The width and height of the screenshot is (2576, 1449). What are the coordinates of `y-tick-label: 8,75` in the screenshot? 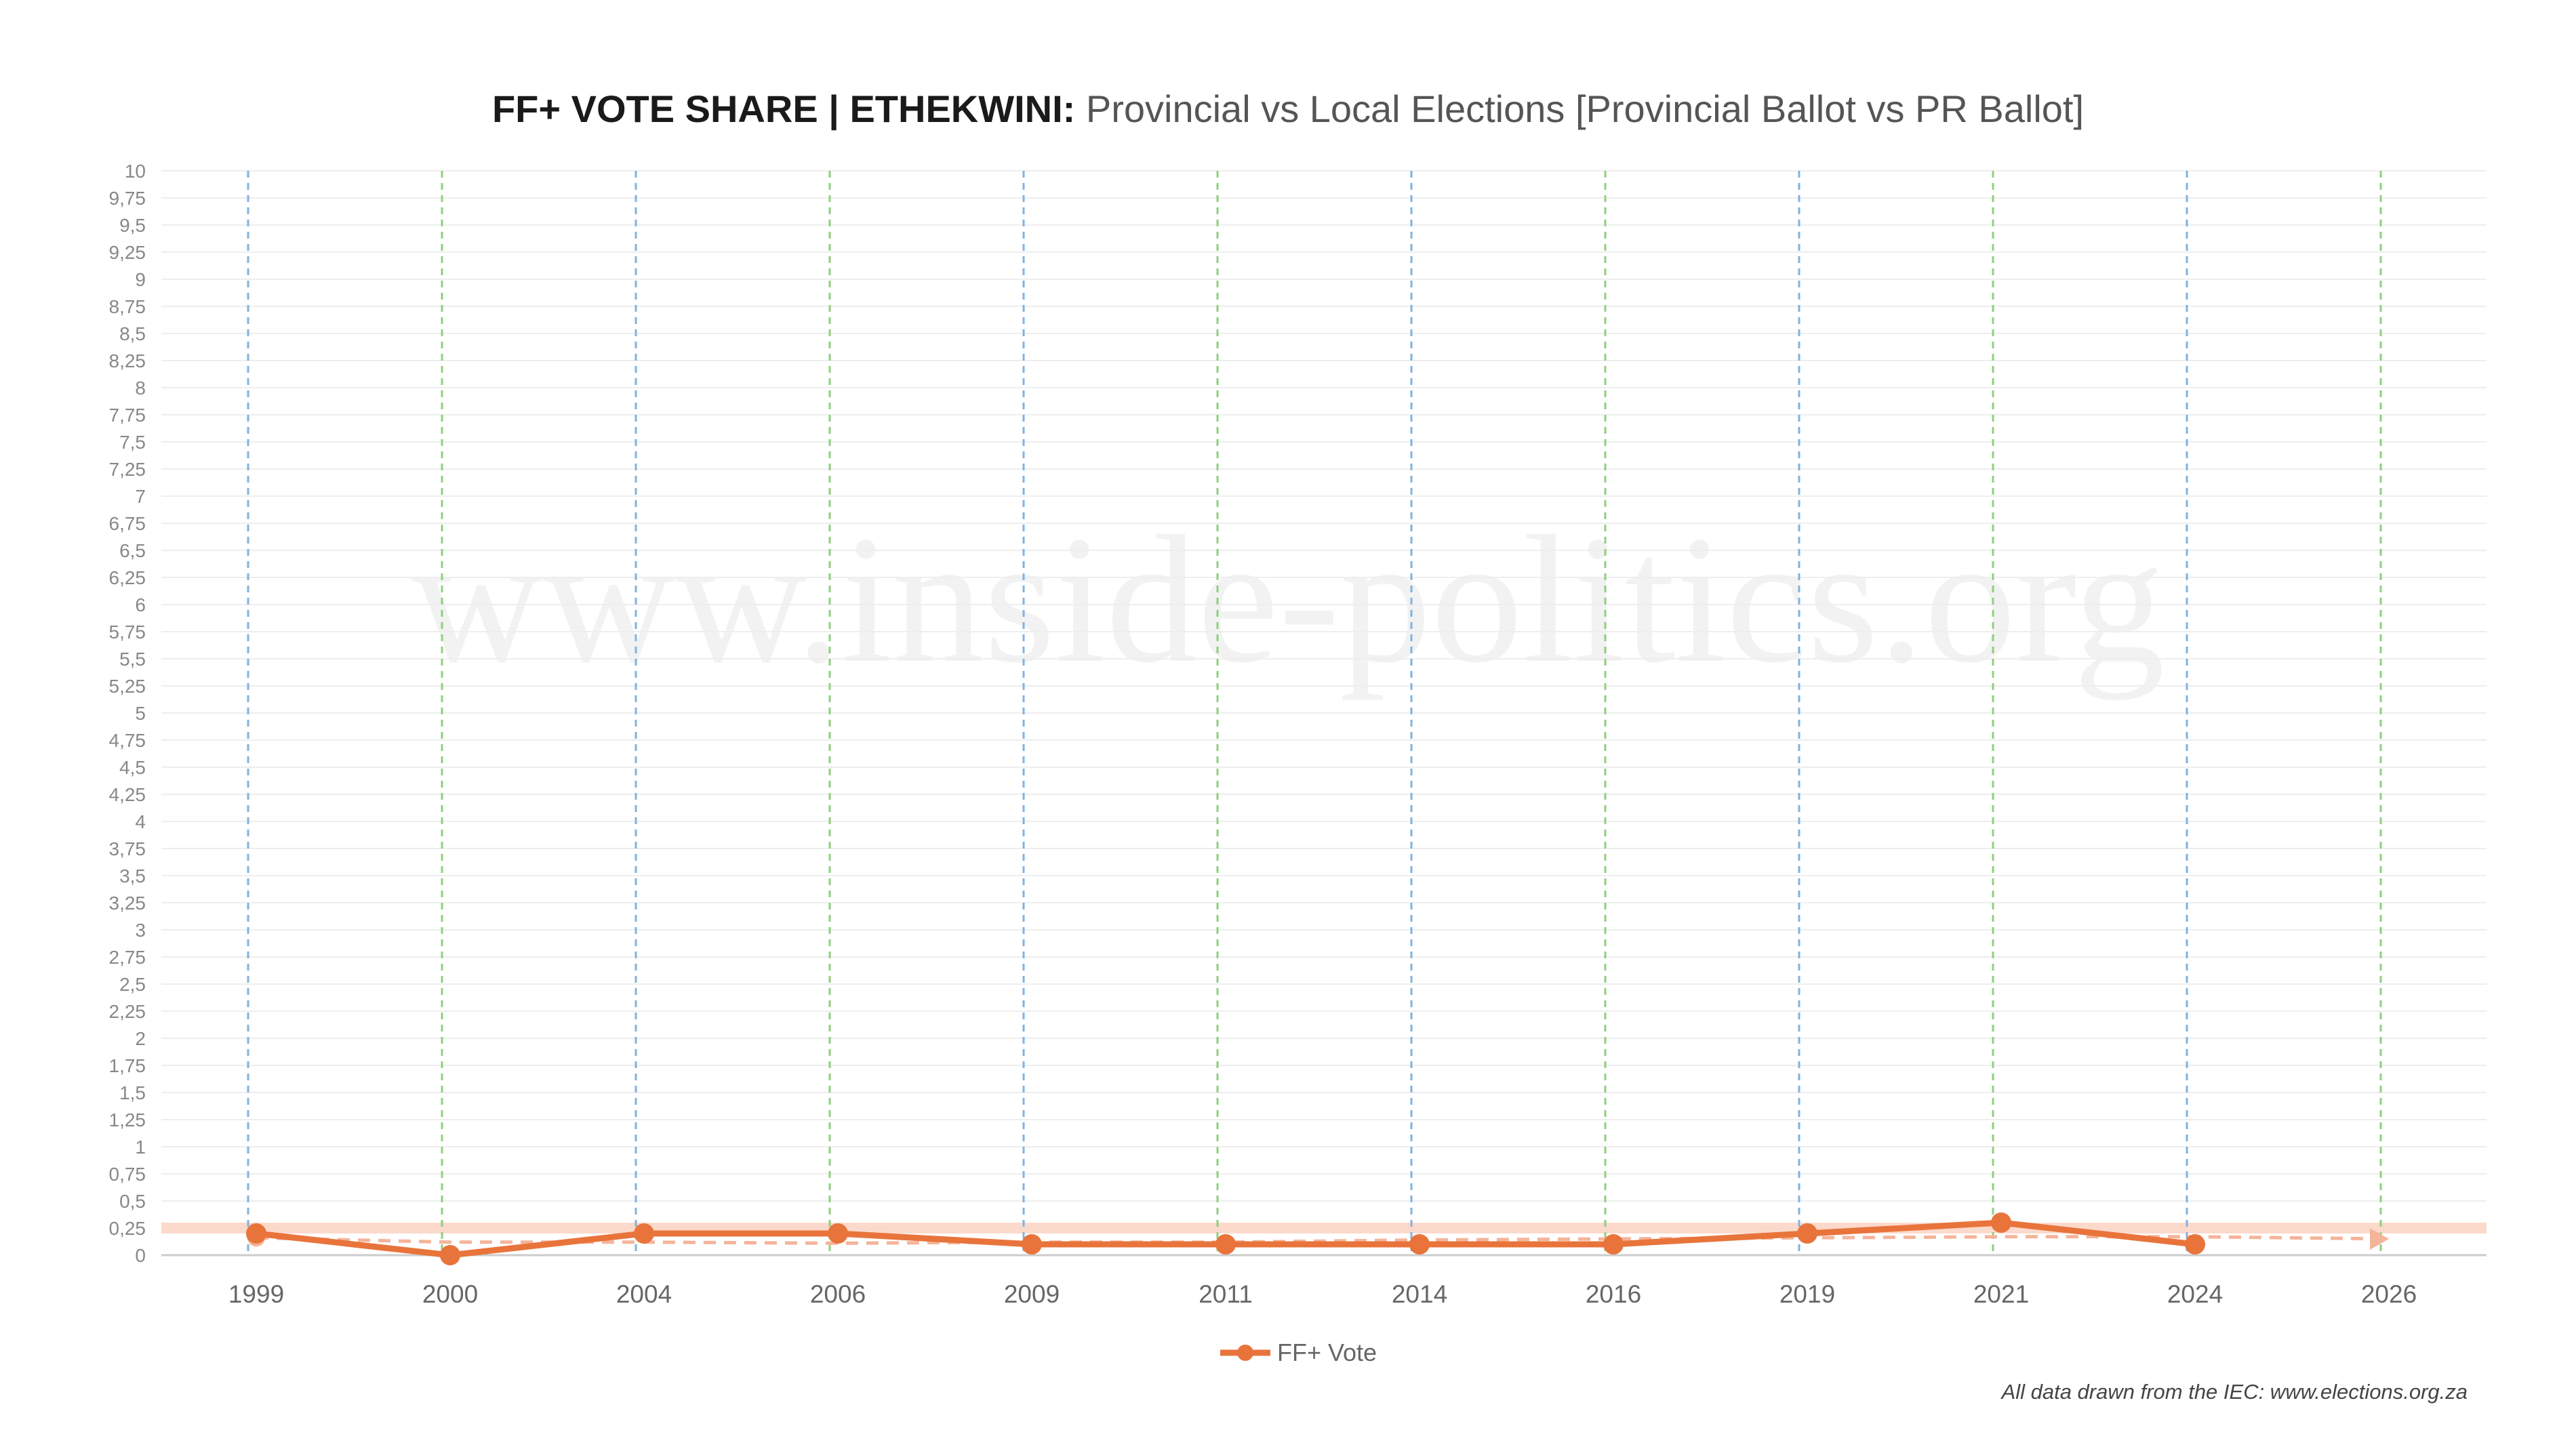 It's located at (127, 306).